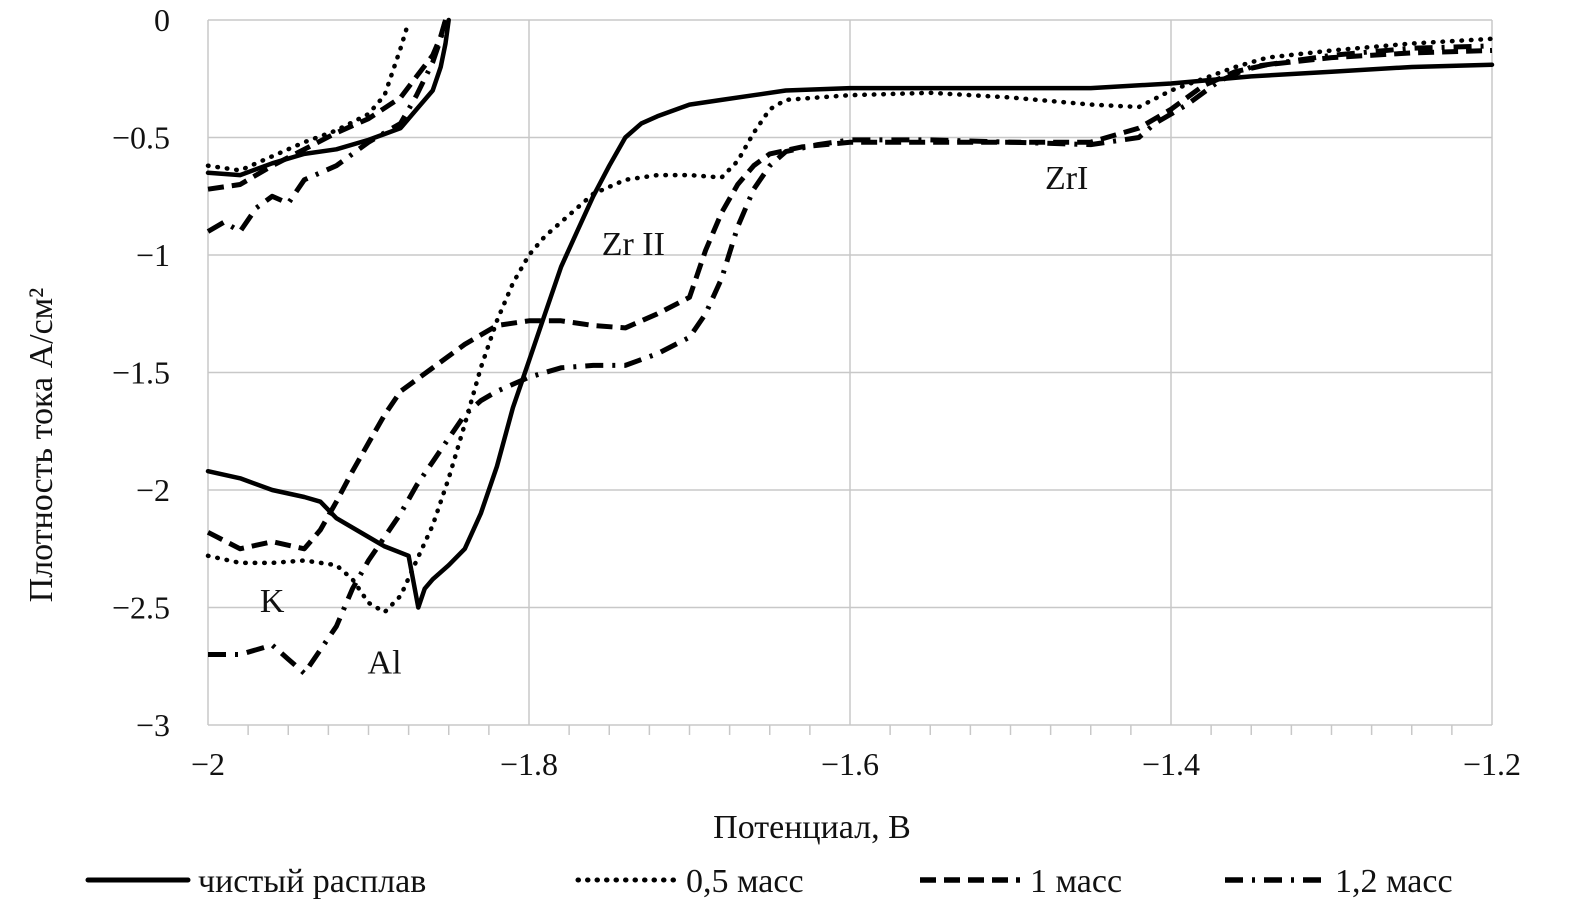 The image size is (1583, 923). I want to click on y-tick-label: −1, so click(153, 255).